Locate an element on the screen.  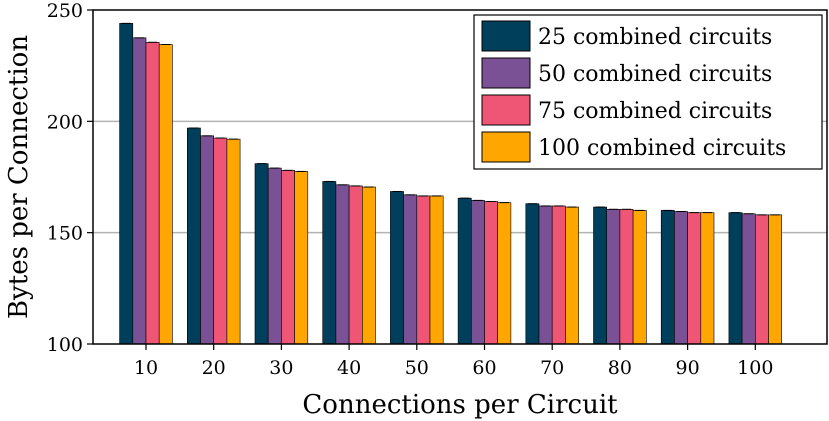
x-tick-label: 80 is located at coordinates (620, 368).